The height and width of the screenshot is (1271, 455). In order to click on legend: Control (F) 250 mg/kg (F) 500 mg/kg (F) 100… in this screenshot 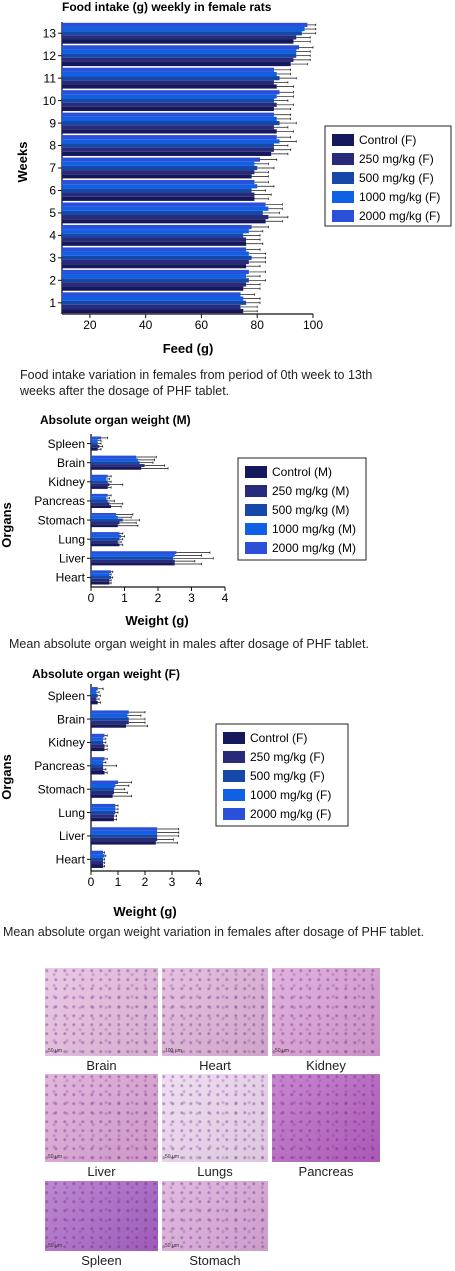, I will do `click(282, 775)`.